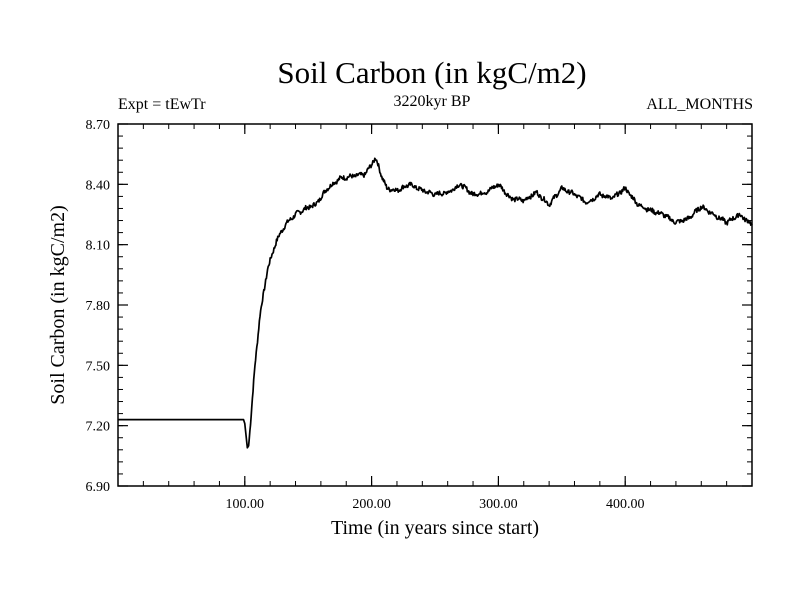 Image resolution: width=800 pixels, height=600 pixels. What do you see at coordinates (162, 104) in the screenshot?
I see `experiment-label: Expt = tEwTr` at bounding box center [162, 104].